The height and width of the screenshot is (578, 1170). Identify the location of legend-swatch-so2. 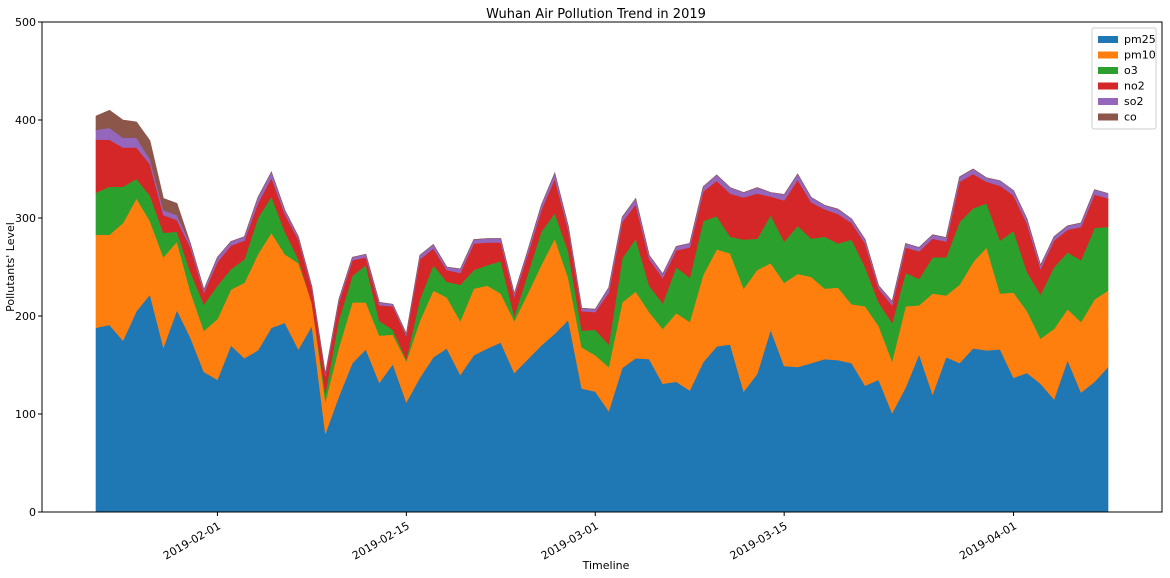
(1108, 101).